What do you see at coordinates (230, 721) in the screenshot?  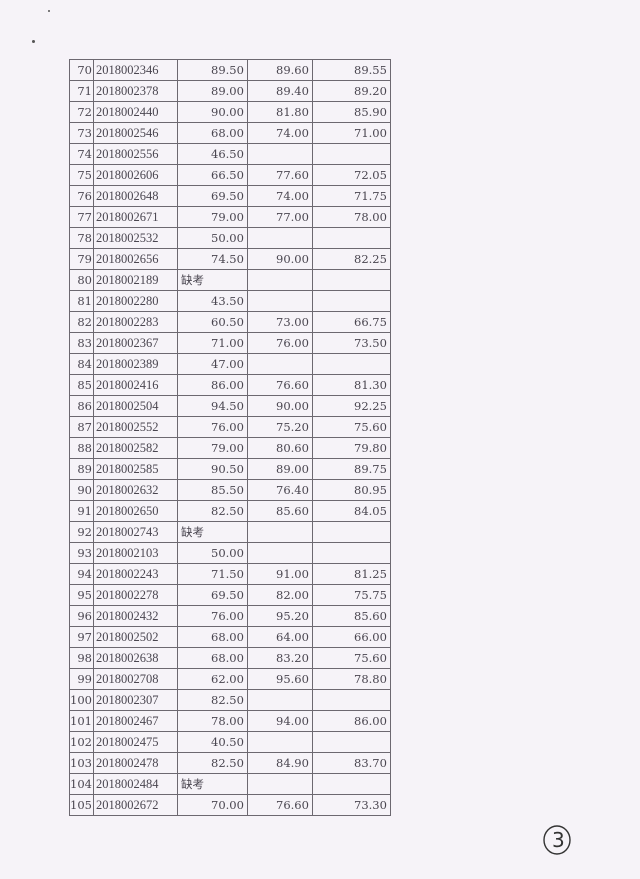 I see `table-row: 101 2018002467 78.00 94.00 86.00` at bounding box center [230, 721].